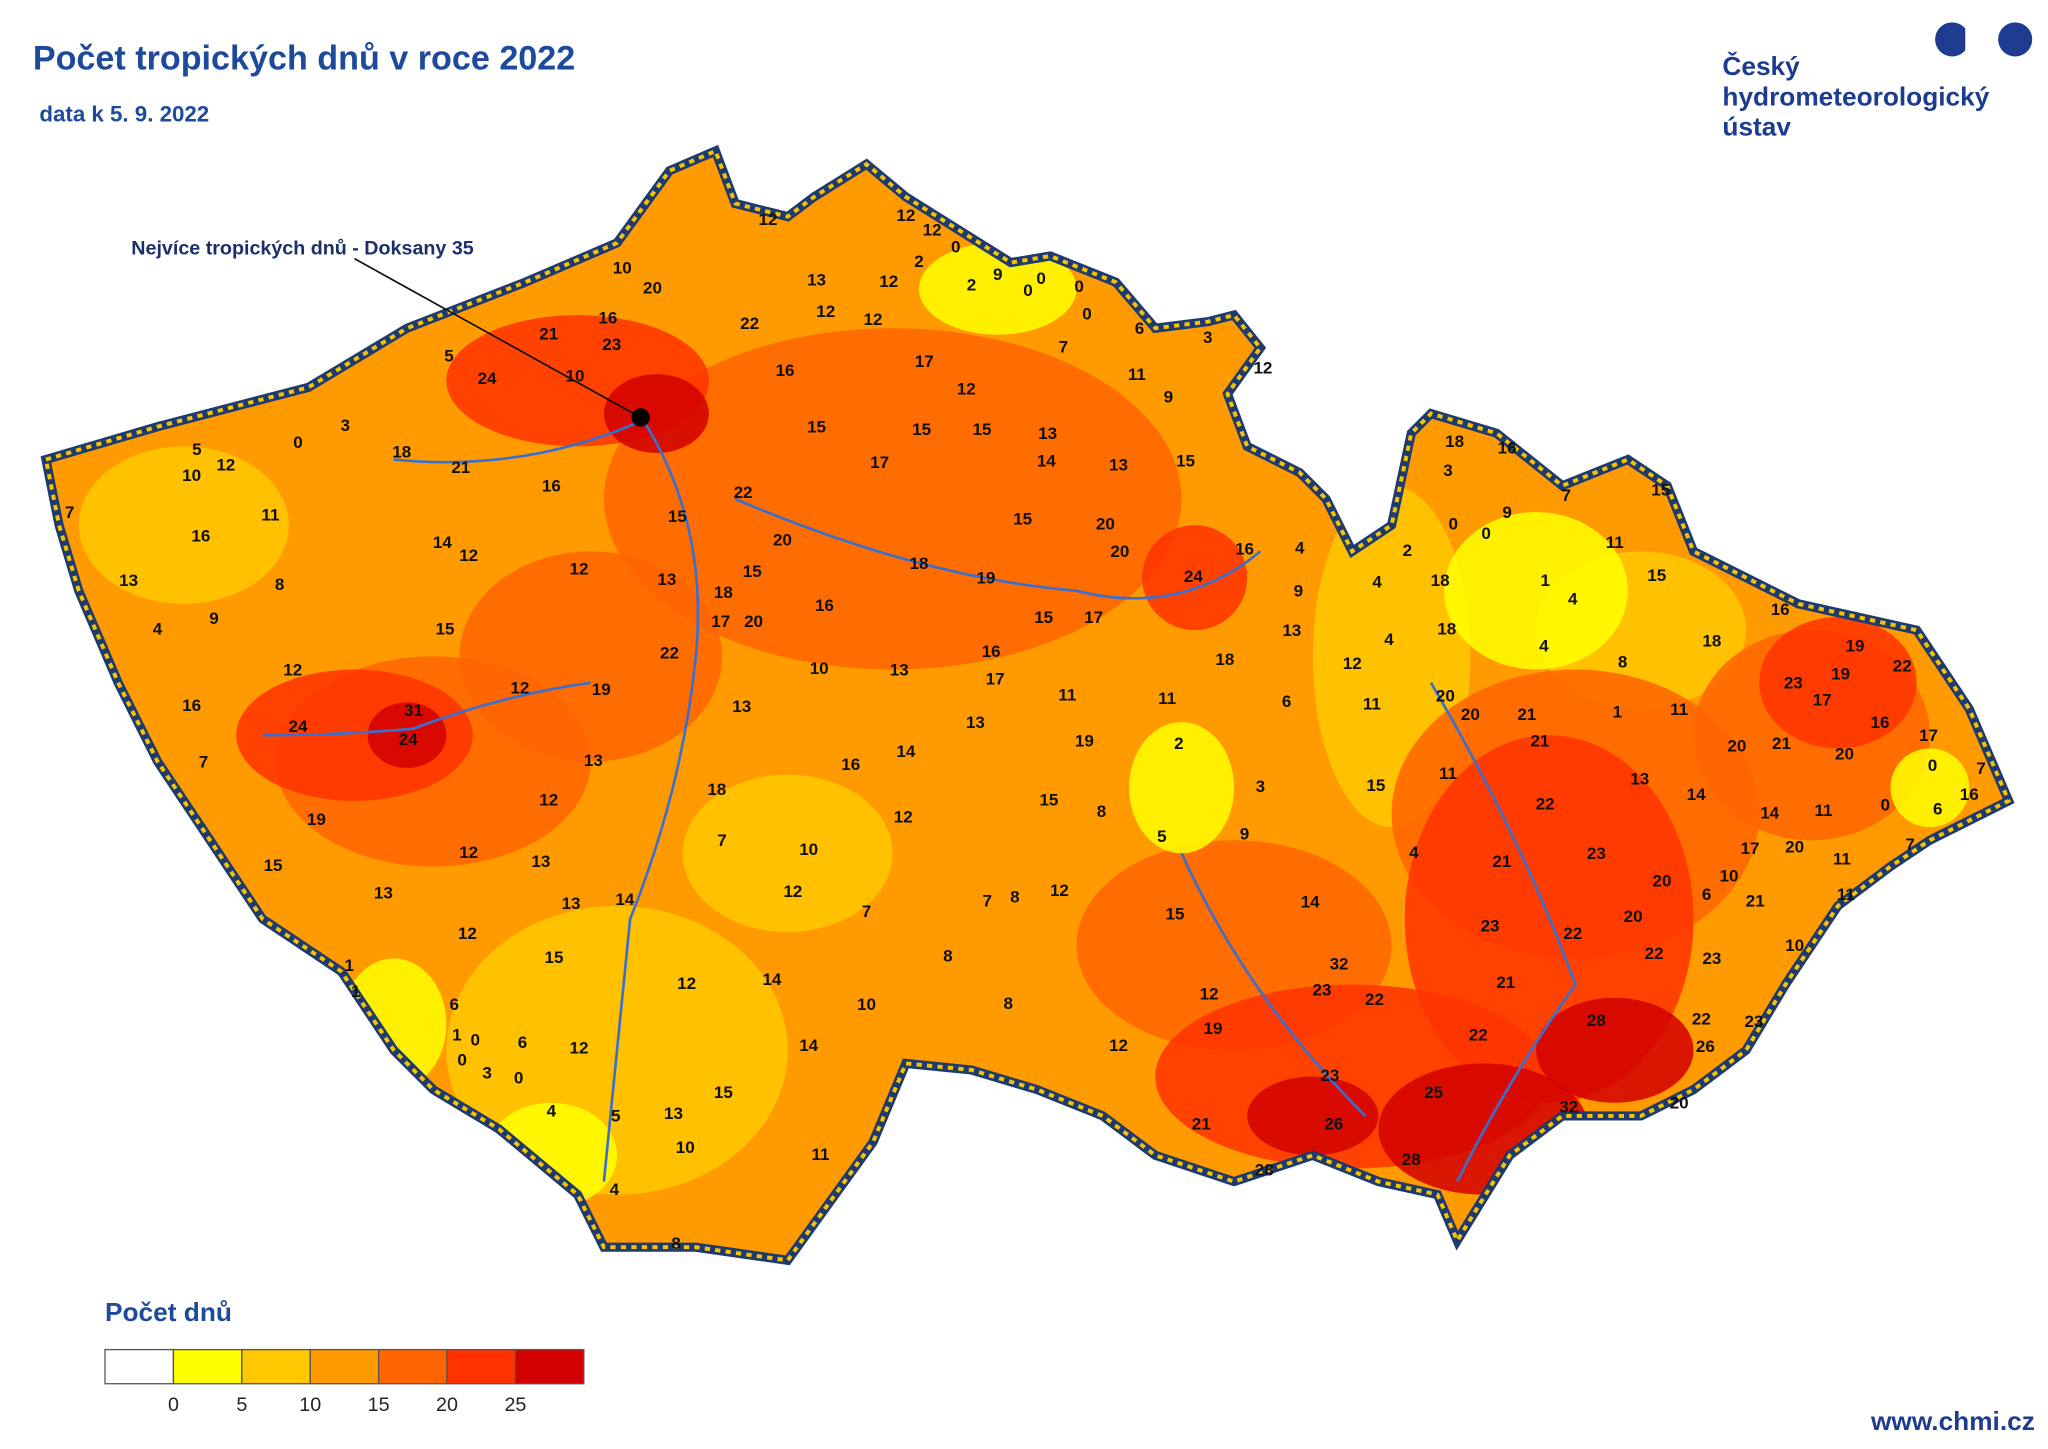 This screenshot has height=1449, width=2048. I want to click on station-value: 3, so click(1207, 337).